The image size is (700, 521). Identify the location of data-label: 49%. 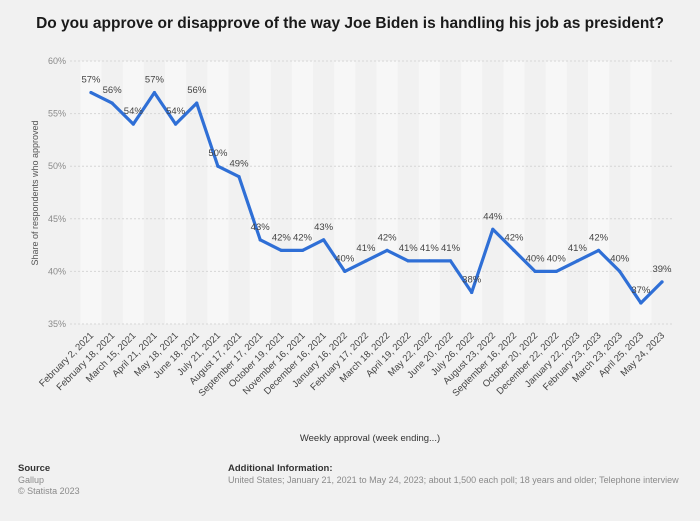
(240, 164).